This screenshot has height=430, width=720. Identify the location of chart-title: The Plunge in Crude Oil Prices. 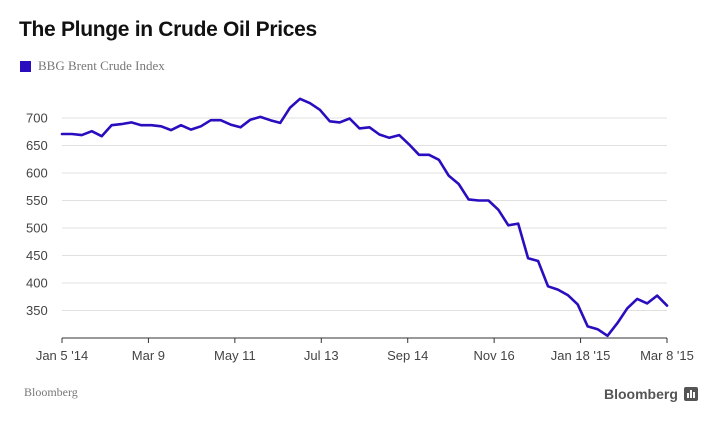
(168, 29).